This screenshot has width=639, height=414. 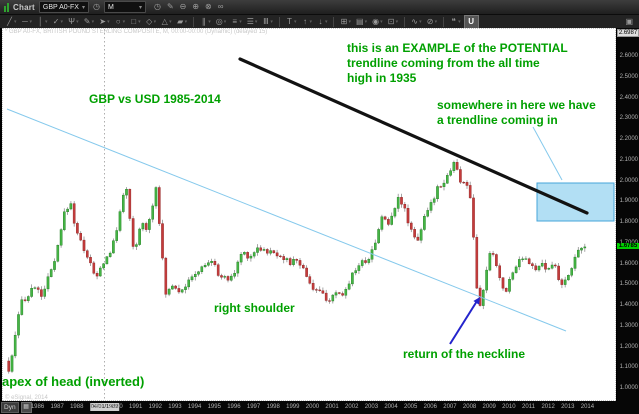 What do you see at coordinates (237, 21) in the screenshot?
I see `fib-retracement-tool-icon: ≡ ▾` at bounding box center [237, 21].